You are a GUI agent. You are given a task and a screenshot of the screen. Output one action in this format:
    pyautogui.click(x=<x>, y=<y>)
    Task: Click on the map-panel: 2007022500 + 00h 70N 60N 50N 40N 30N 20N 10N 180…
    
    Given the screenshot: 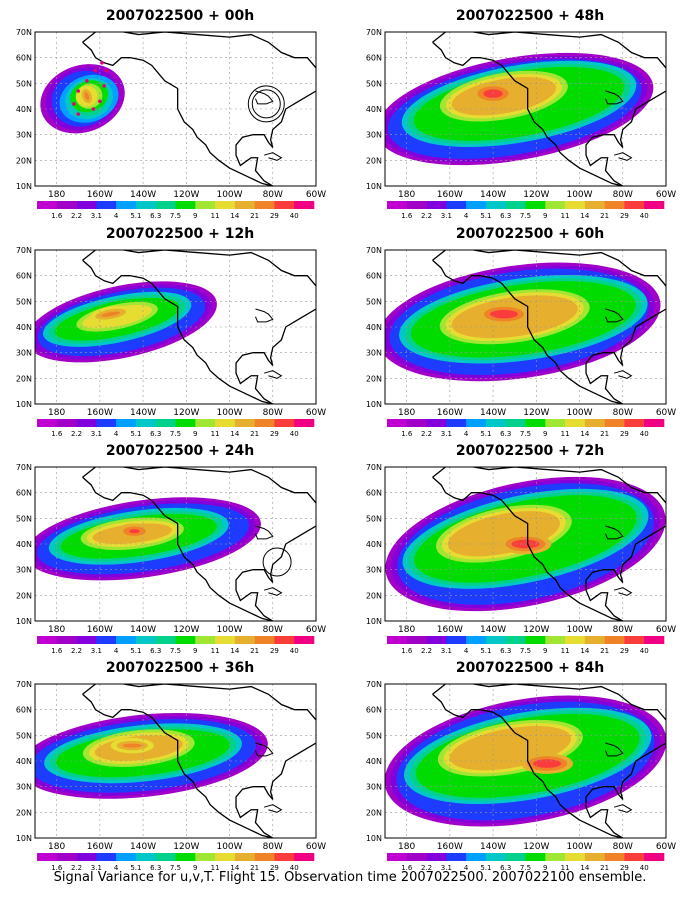 What is the action you would take?
    pyautogui.click(x=180, y=118)
    